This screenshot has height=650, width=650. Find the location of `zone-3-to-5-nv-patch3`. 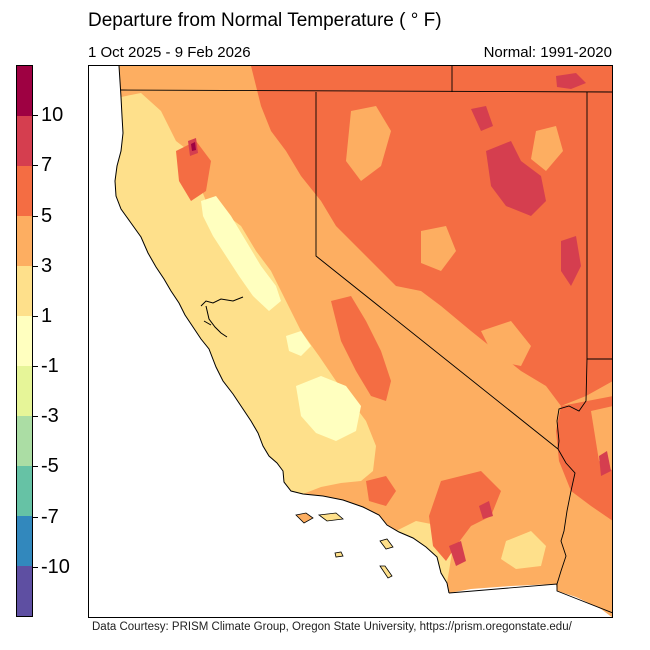

zone-3-to-5-nv-patch3 is located at coordinates (547, 148).